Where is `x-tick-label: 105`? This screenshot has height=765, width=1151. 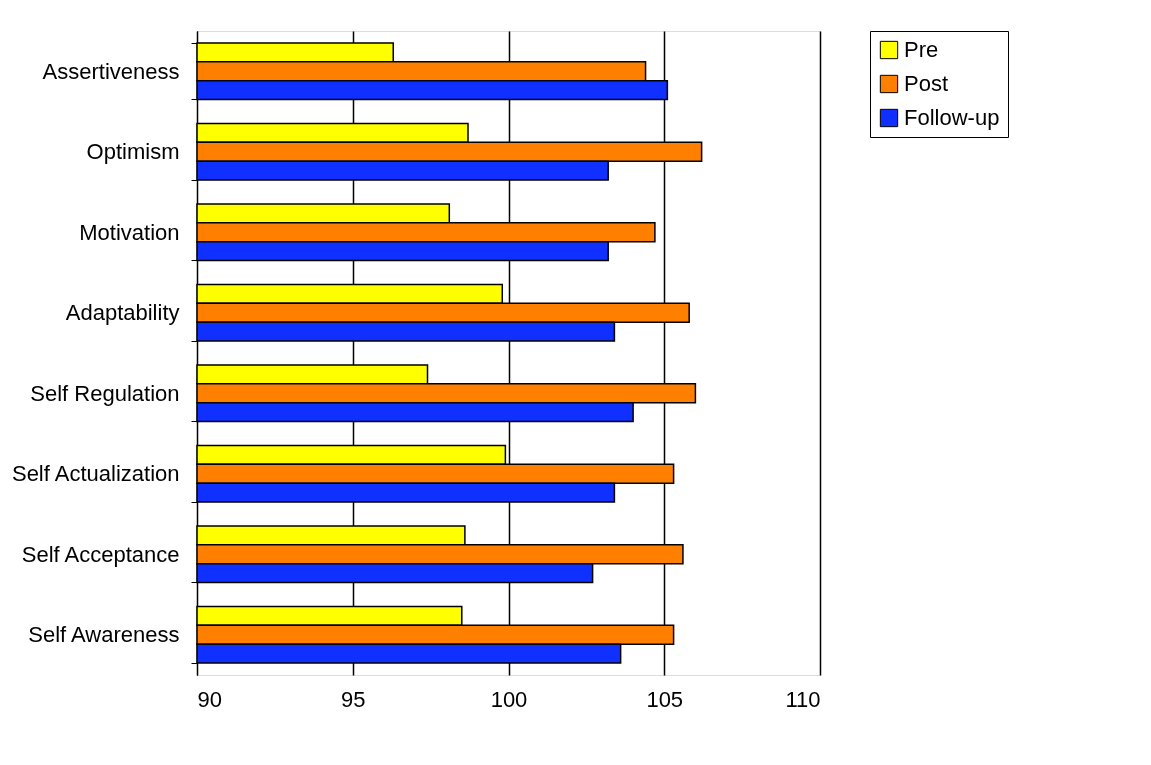 x-tick-label: 105 is located at coordinates (665, 699).